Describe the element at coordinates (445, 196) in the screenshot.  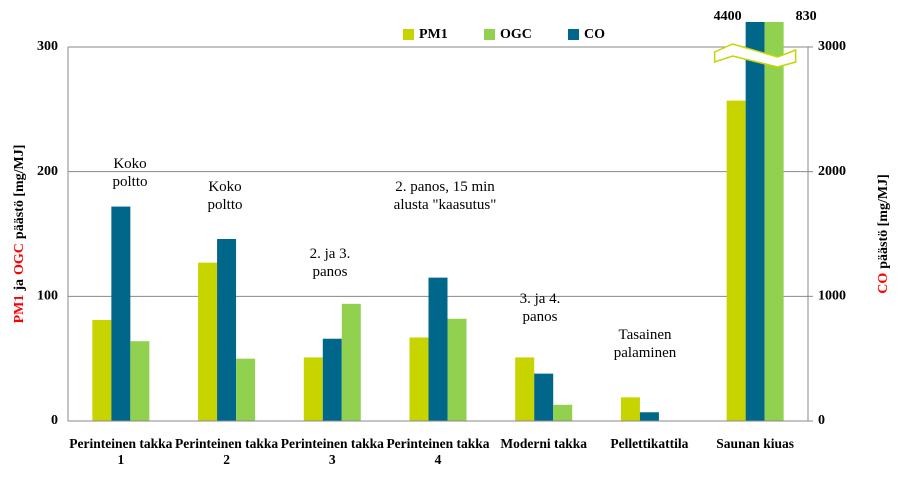
I see `annotation: 2. panos, 15 min alusta "kaasutus"` at that location.